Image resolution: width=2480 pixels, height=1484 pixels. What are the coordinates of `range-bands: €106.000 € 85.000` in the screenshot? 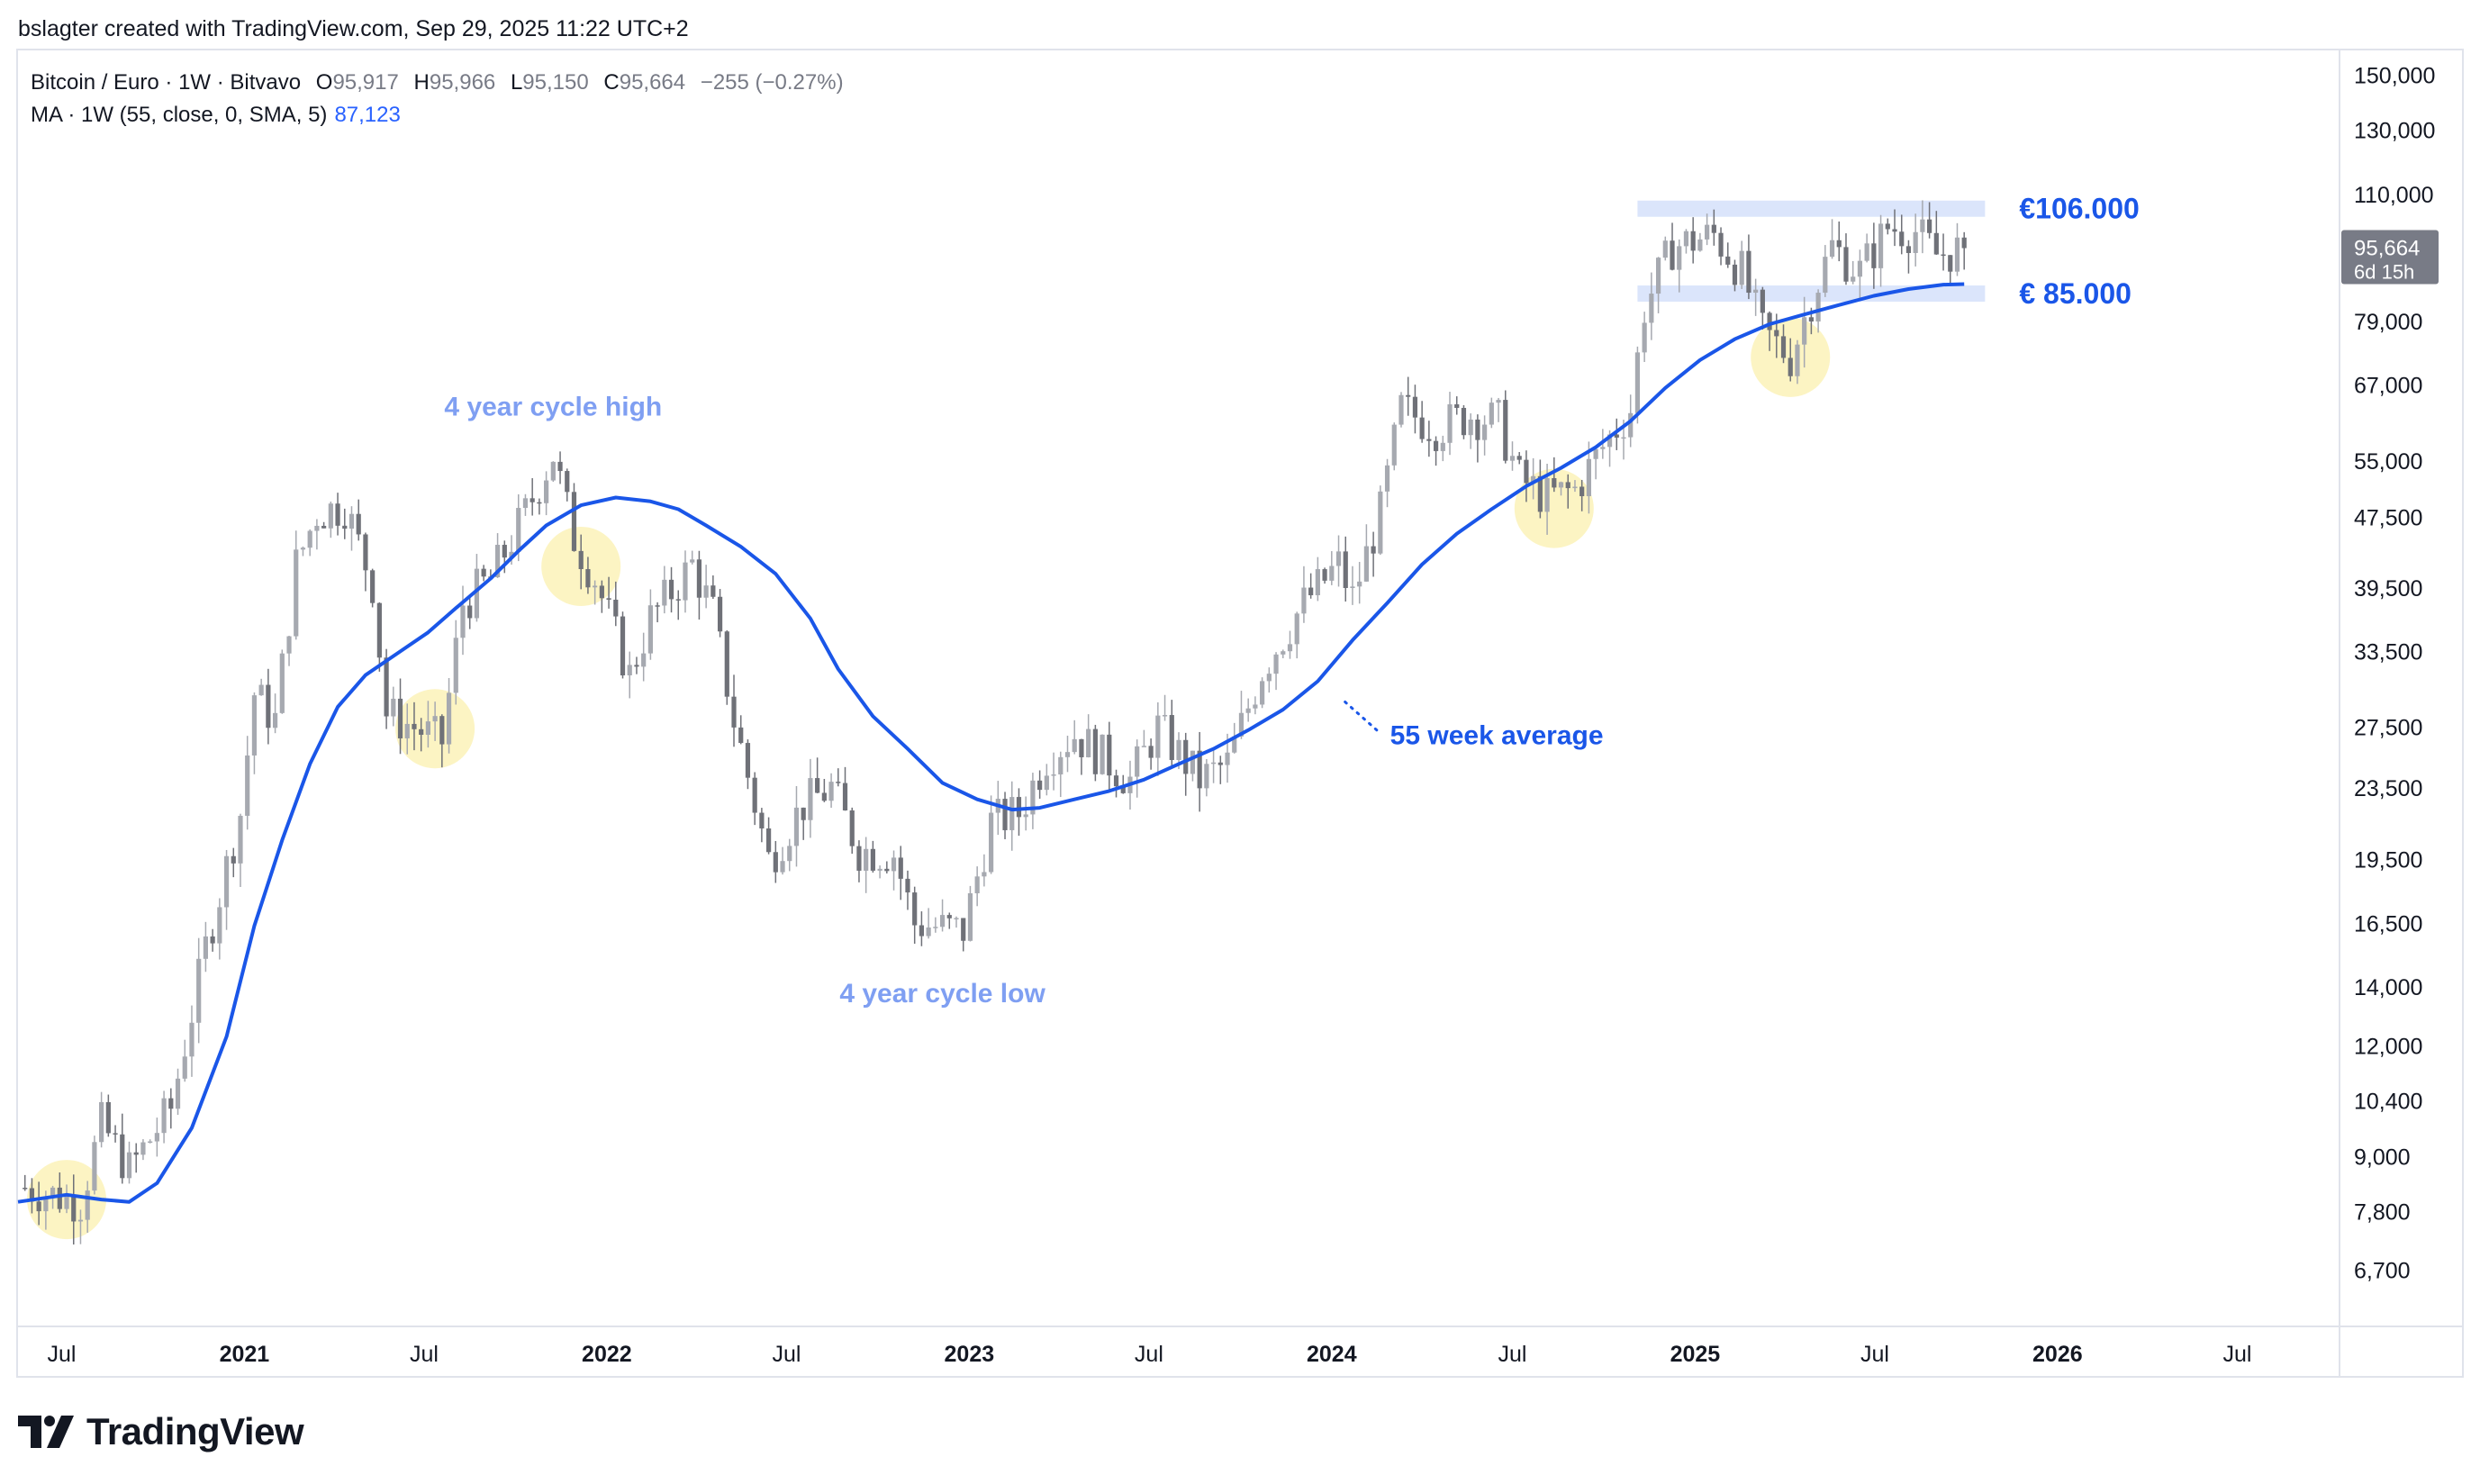 It's located at (1888, 252).